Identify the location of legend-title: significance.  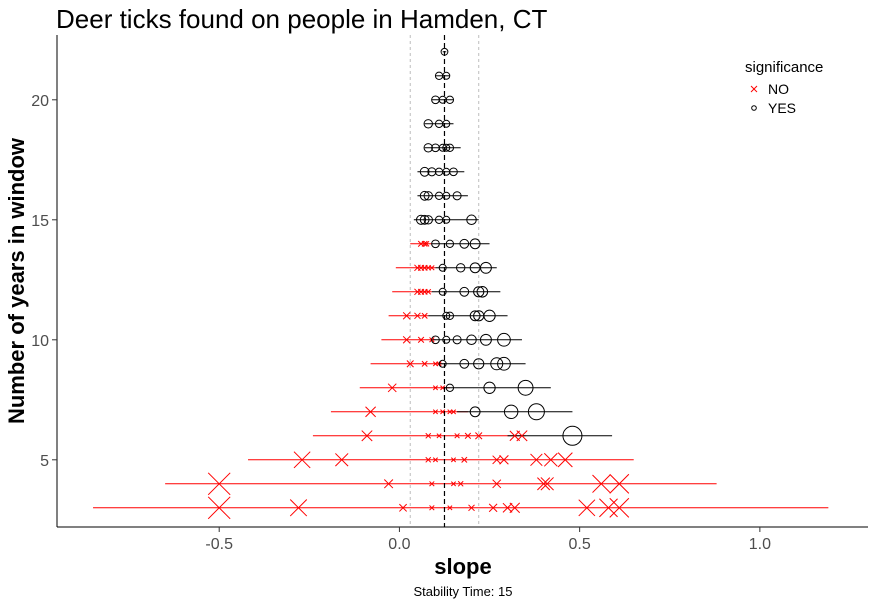
(784, 67).